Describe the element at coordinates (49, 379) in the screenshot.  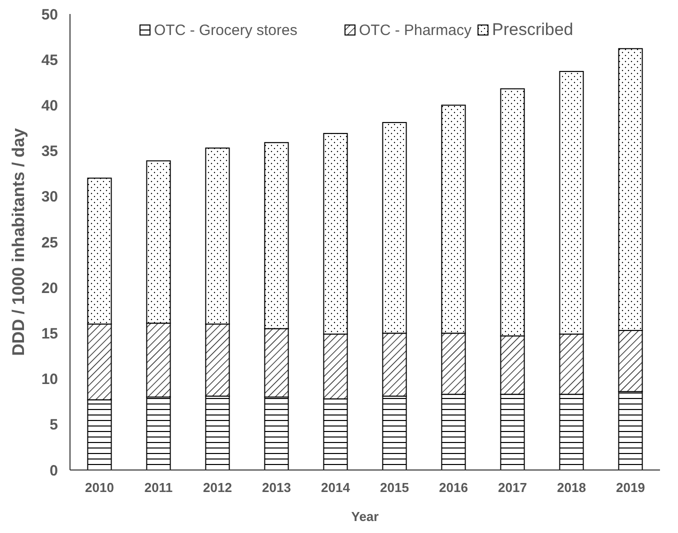
I see `y-tick-label: 10` at that location.